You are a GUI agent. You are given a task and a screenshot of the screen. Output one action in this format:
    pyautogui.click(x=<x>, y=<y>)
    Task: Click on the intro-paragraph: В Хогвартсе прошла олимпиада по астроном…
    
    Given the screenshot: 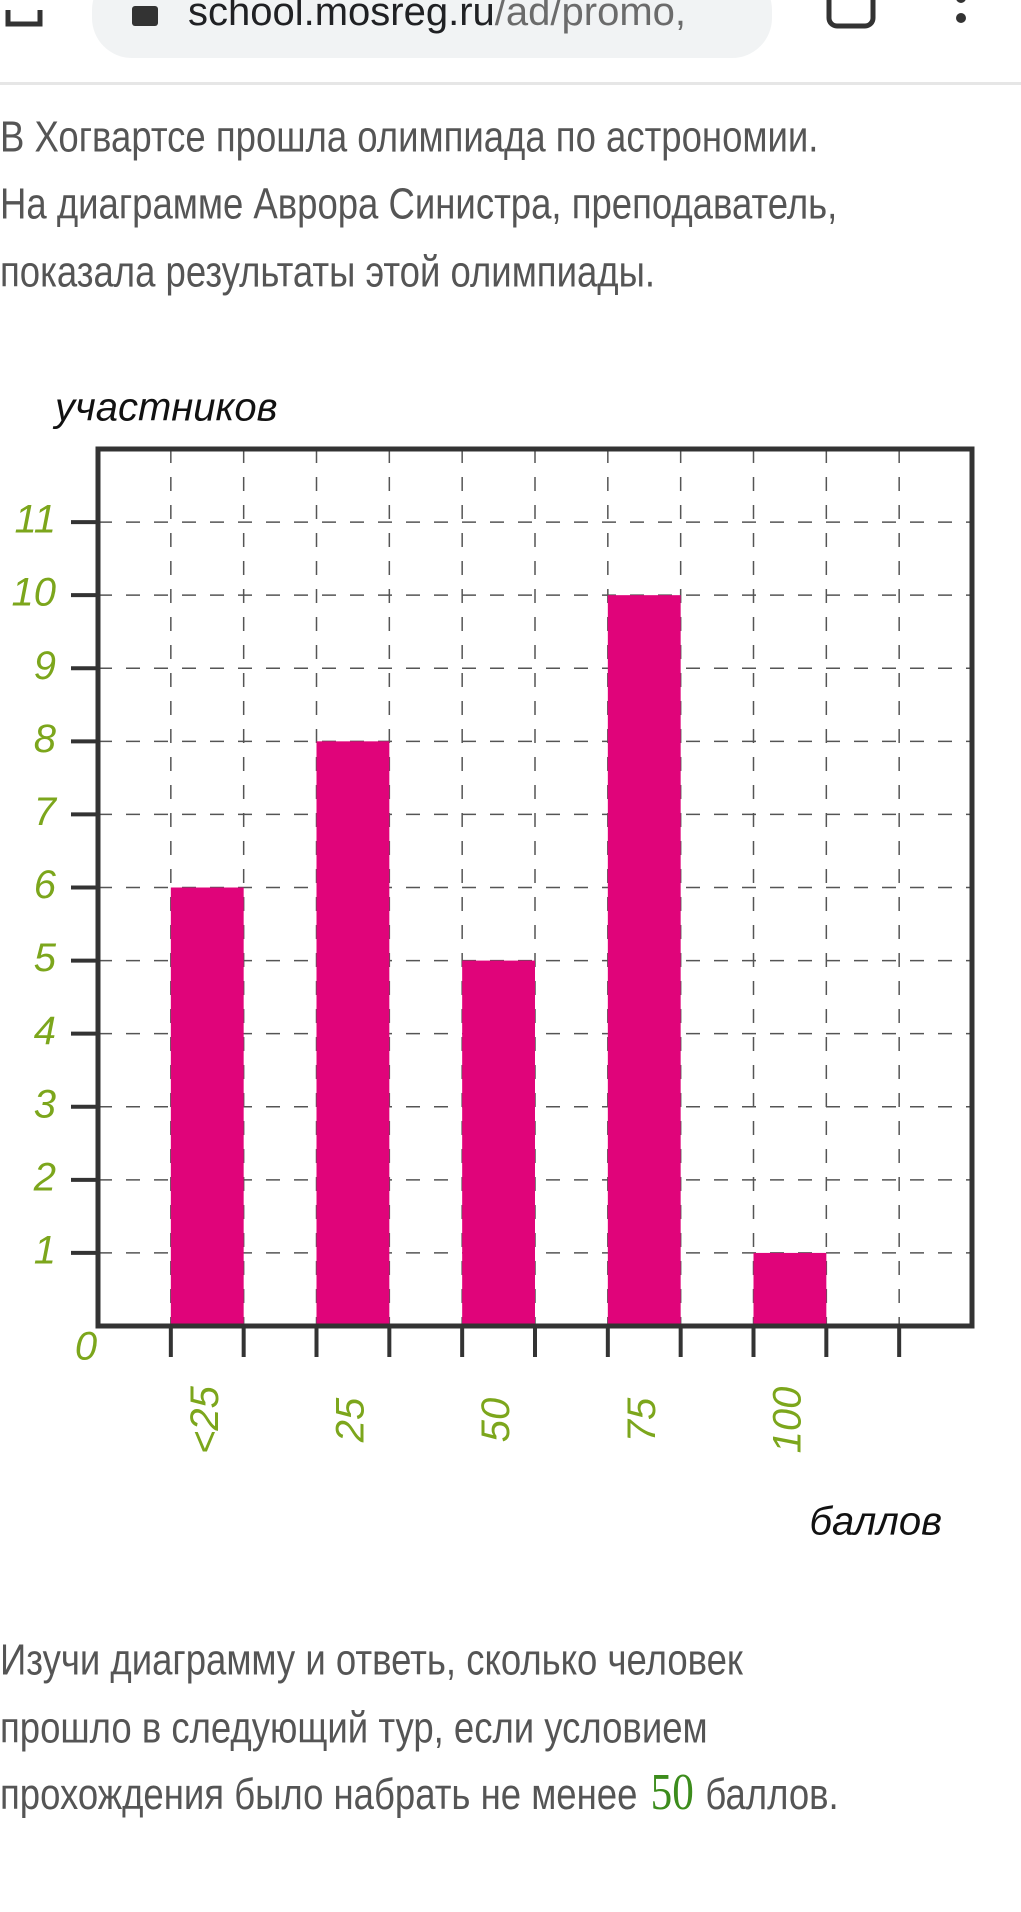 What is the action you would take?
    pyautogui.click(x=418, y=203)
    